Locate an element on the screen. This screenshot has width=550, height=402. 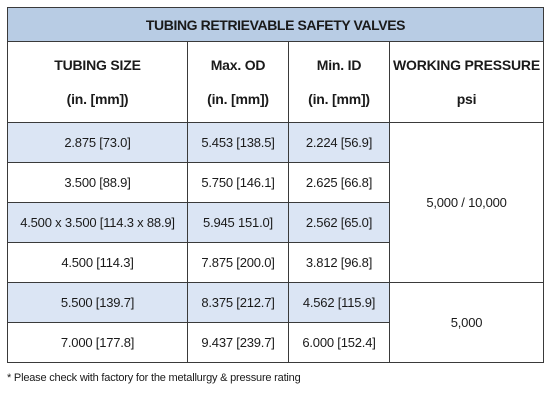
header-tubing-size-label: TUBING SIZE is located at coordinates (97, 65).